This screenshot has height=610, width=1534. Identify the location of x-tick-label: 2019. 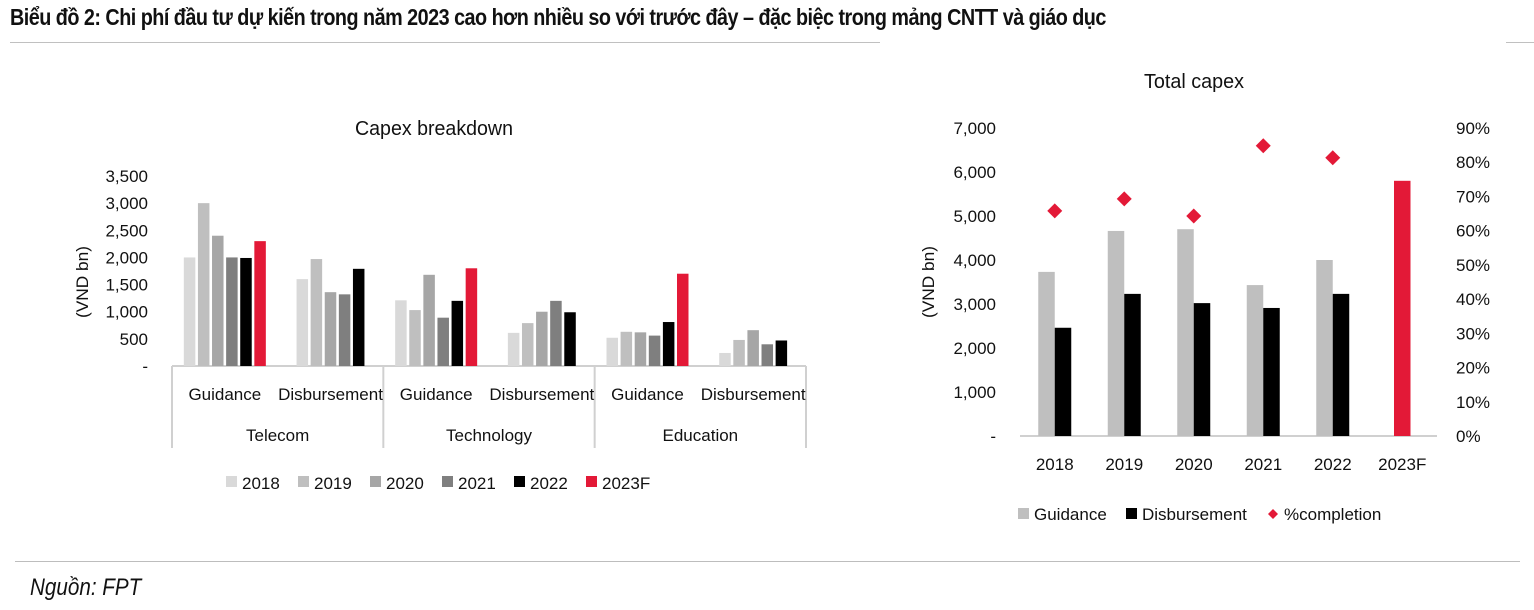
(1124, 464).